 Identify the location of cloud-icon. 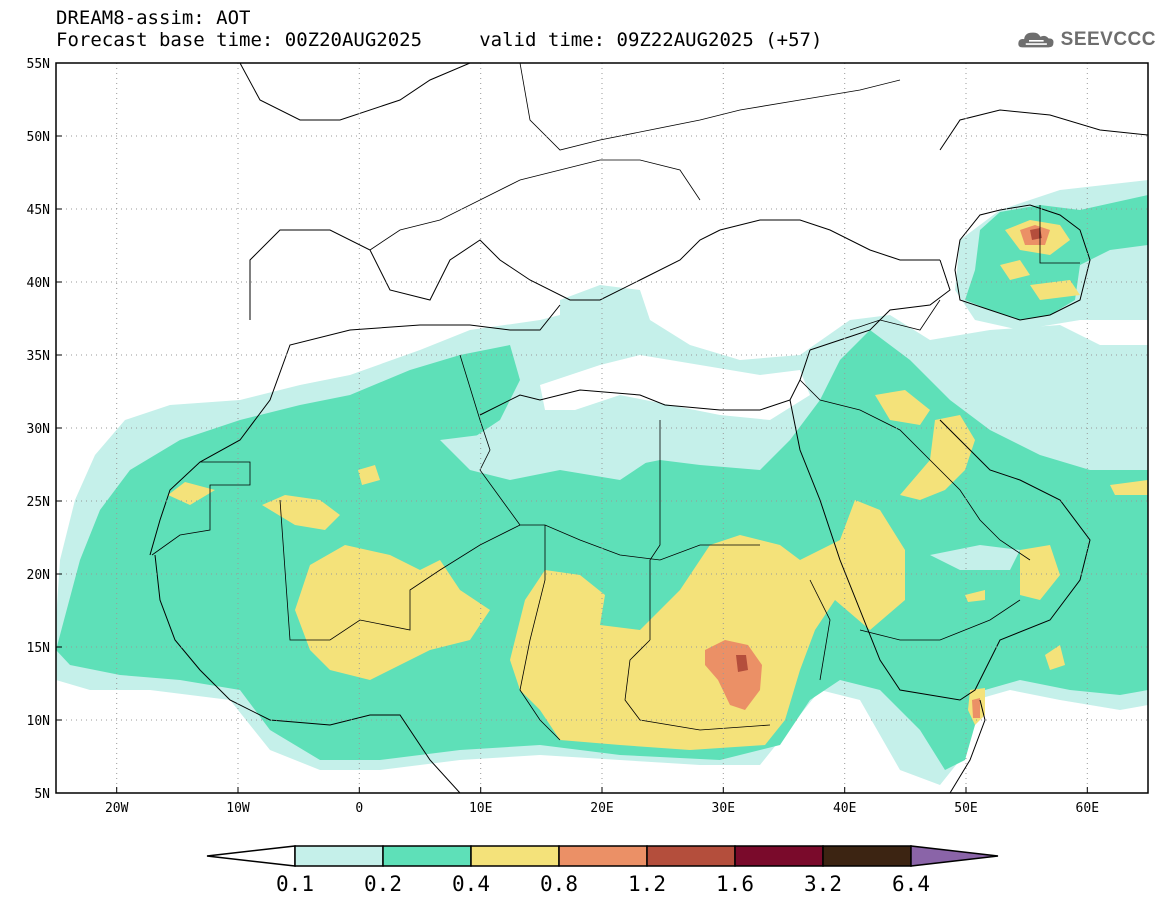
(1036, 40).